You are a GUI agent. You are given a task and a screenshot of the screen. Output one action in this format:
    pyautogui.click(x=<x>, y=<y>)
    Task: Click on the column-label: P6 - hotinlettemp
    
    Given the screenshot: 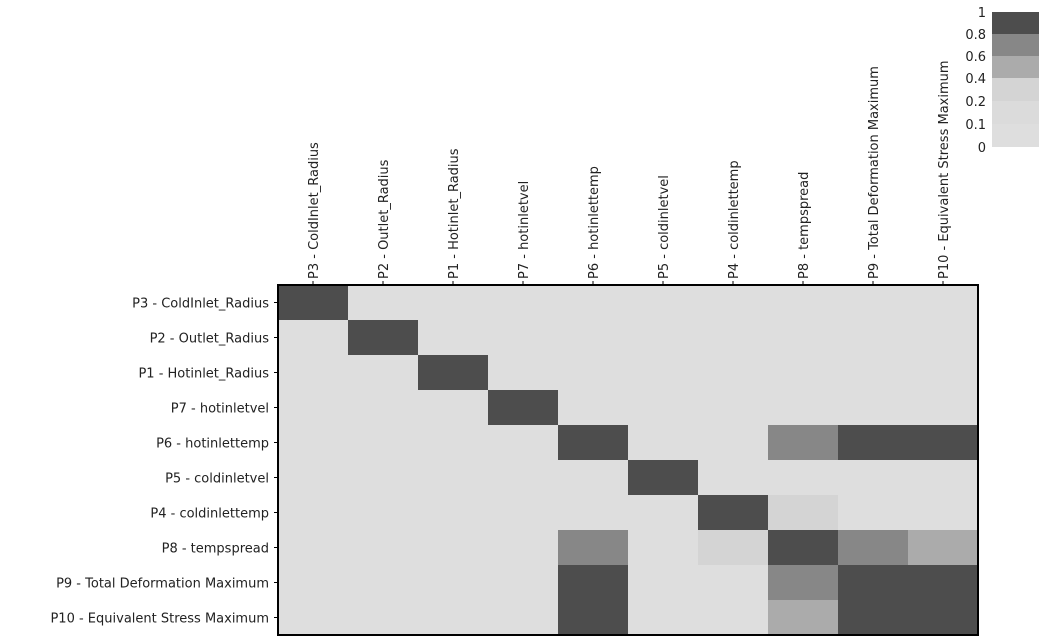 What is the action you would take?
    pyautogui.click(x=594, y=222)
    